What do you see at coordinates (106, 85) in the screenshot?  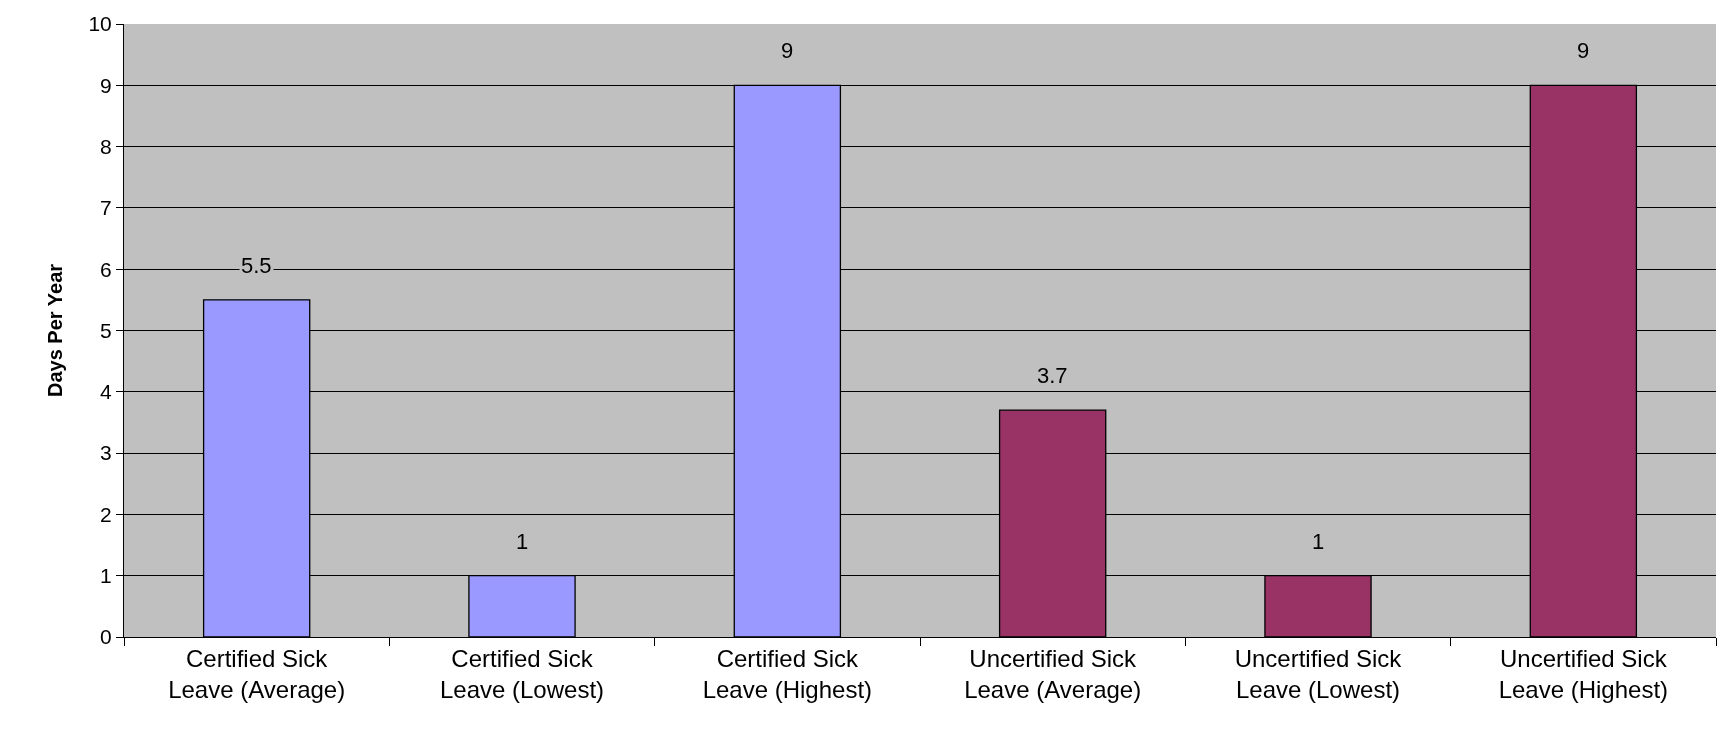 I see `y-tick-label: 9` at bounding box center [106, 85].